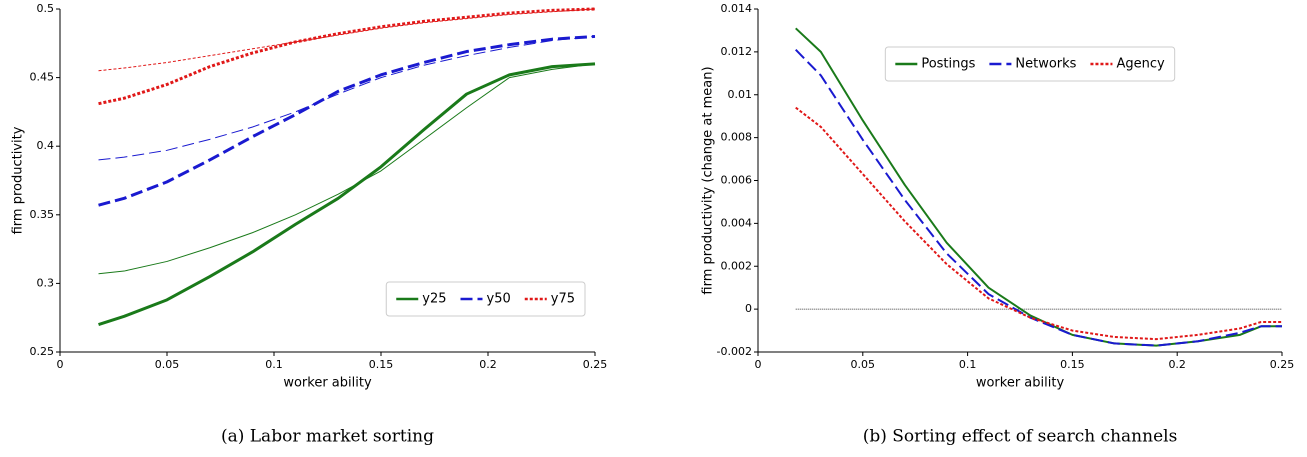 The height and width of the screenshot is (457, 1307). I want to click on y-tick-label: 0.012, so click(737, 51).